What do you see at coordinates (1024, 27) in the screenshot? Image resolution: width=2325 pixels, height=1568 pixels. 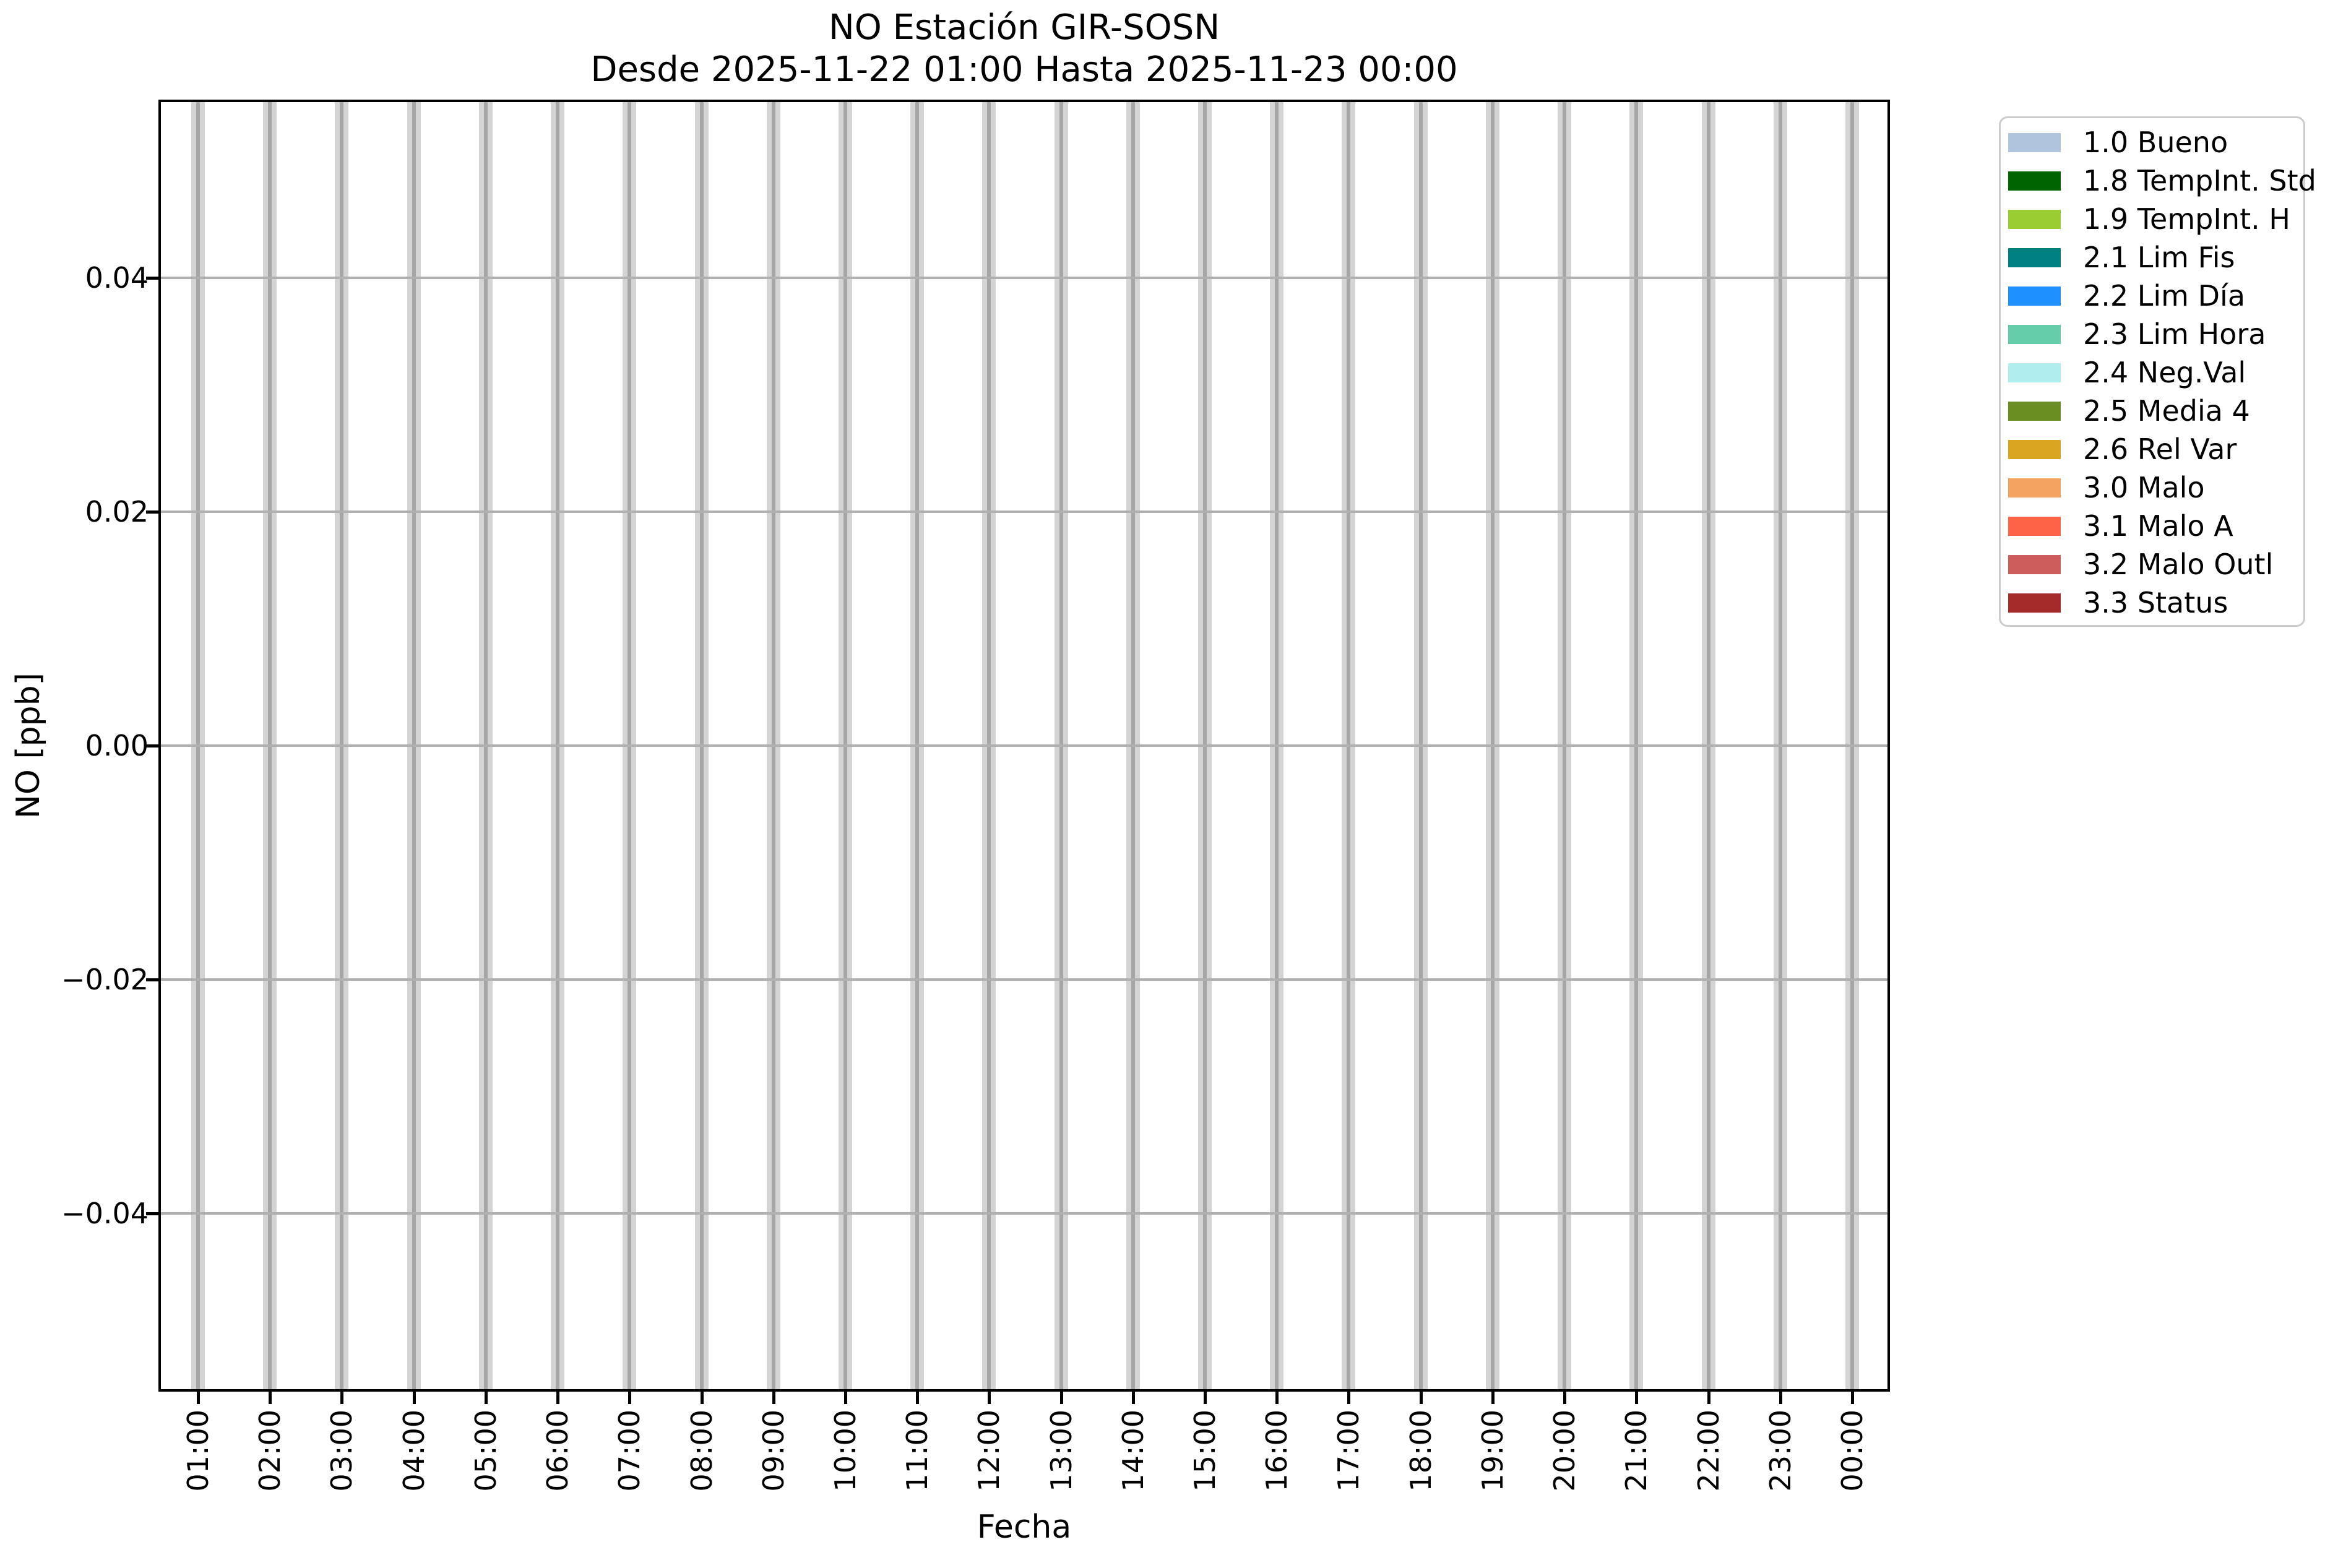 I see `chart-title: NO Estación GIR-SOSN` at bounding box center [1024, 27].